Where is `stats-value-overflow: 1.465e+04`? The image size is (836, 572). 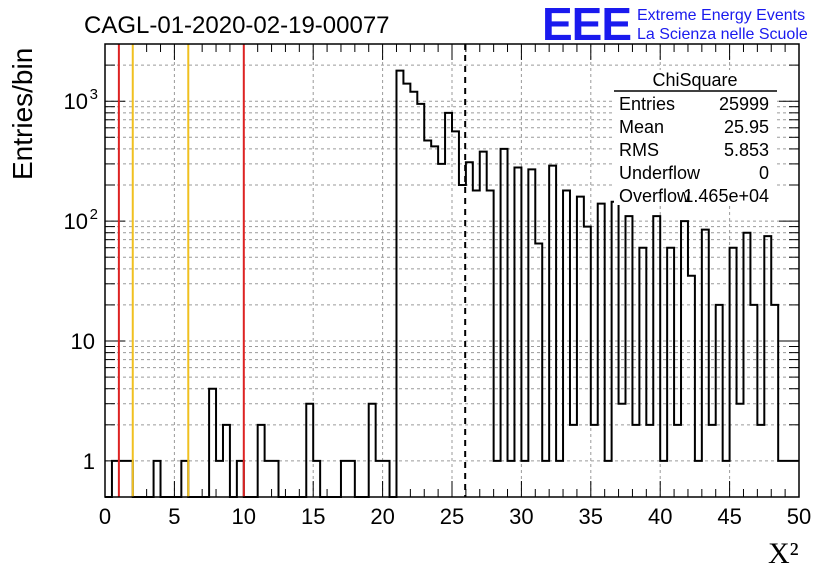 stats-value-overflow: 1.465e+04 is located at coordinates (726, 196).